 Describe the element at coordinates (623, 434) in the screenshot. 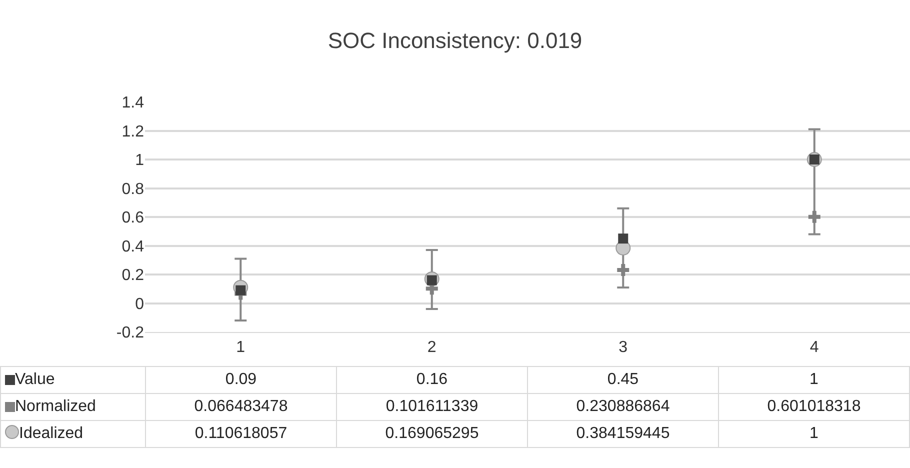

I see `data-label: 0.384159445` at that location.